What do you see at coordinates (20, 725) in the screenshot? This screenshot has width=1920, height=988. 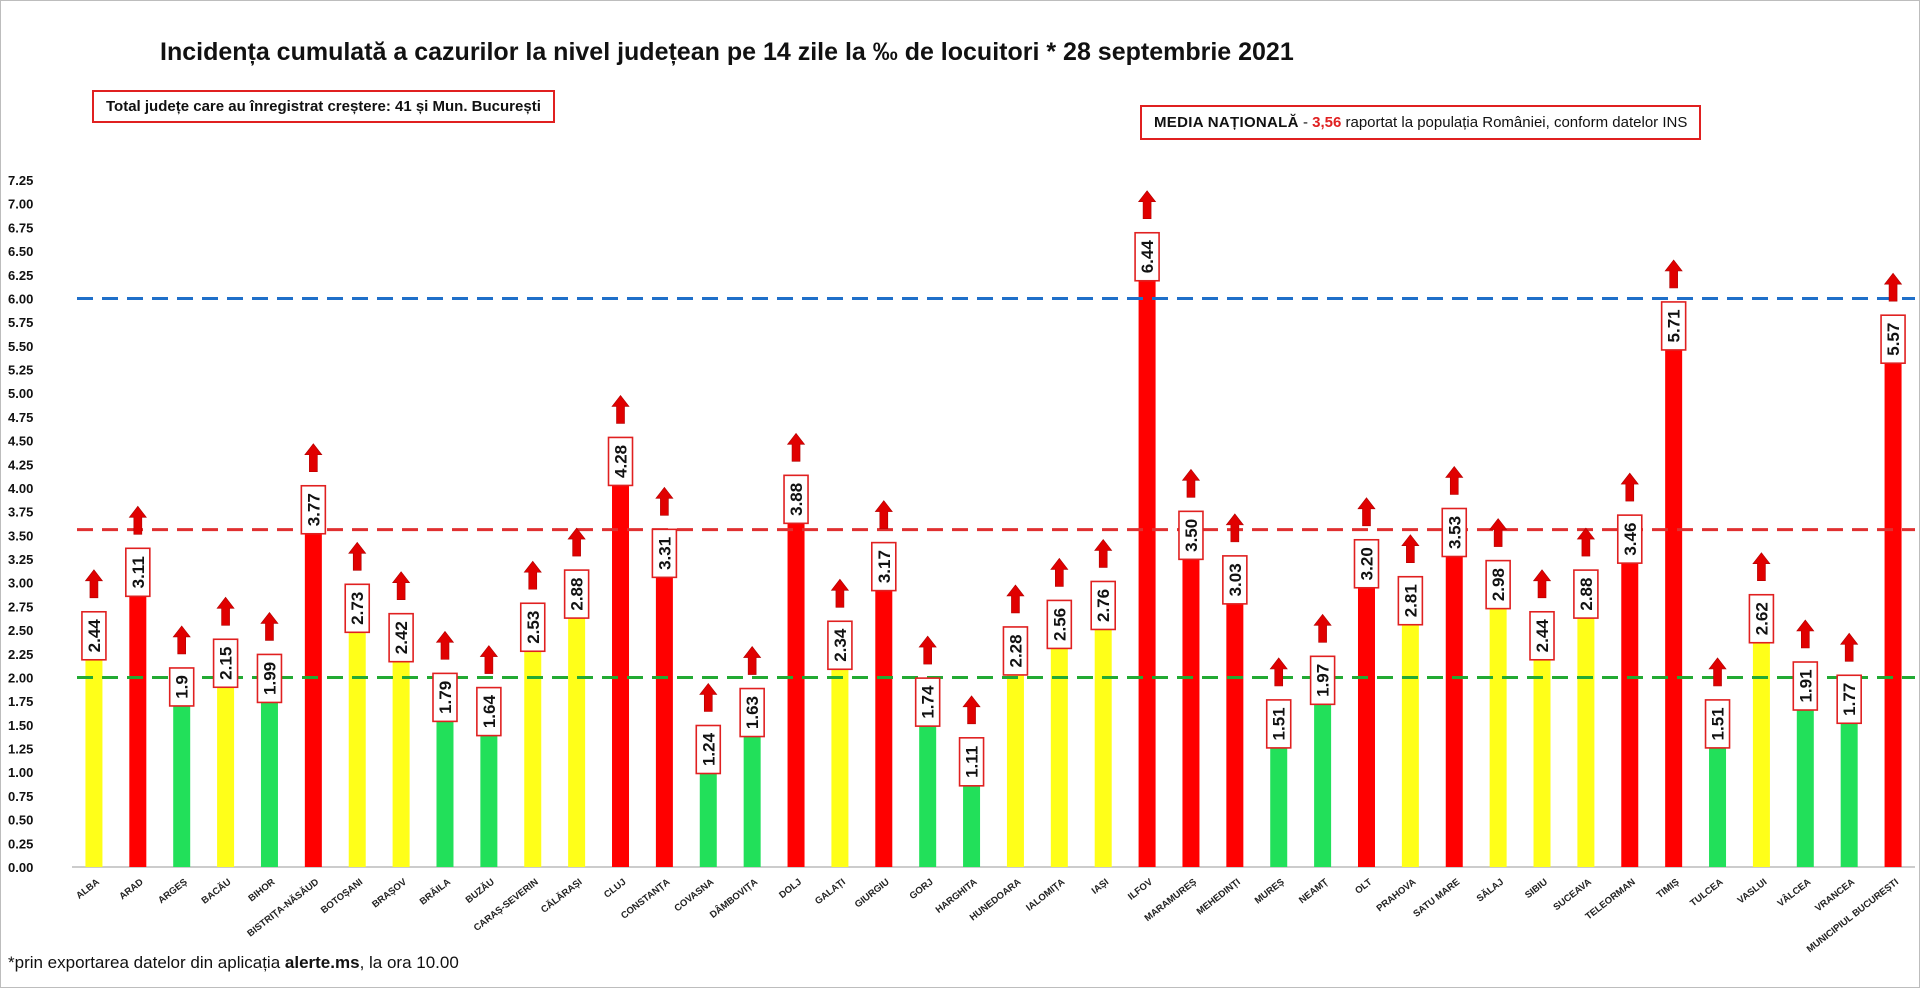 I see `y-tick-label: 1.50` at bounding box center [20, 725].